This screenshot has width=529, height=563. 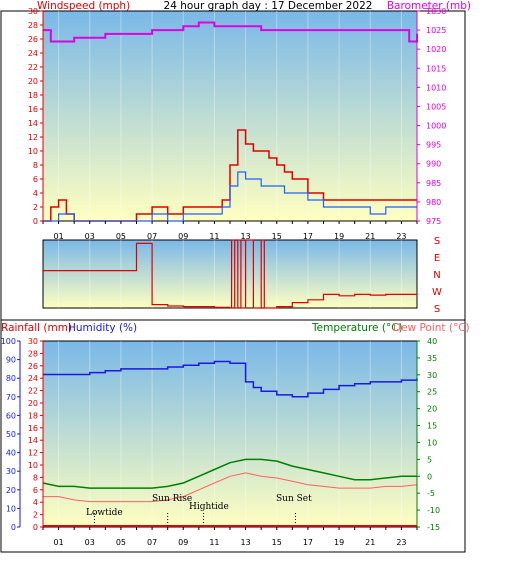 I want to click on direction-label: E, so click(x=437, y=258).